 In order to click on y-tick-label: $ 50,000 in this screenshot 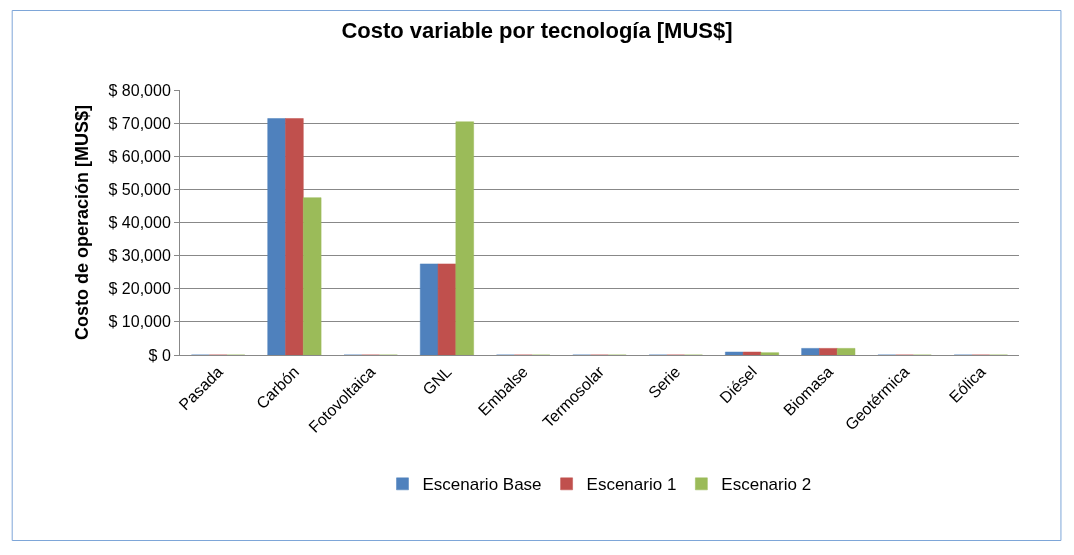, I will do `click(139, 189)`.